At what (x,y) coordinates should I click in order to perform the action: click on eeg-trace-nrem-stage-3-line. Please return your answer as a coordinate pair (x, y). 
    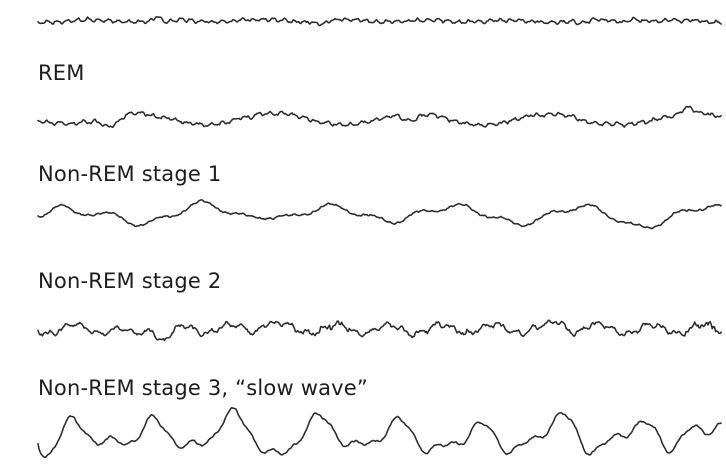
    Looking at the image, I should click on (379, 432).